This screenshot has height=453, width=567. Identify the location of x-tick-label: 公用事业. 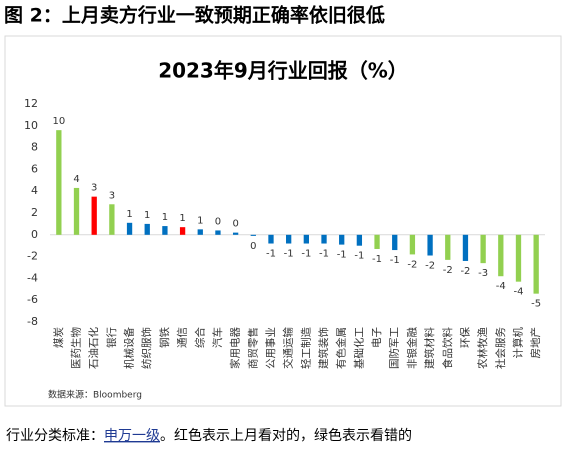
(270, 348).